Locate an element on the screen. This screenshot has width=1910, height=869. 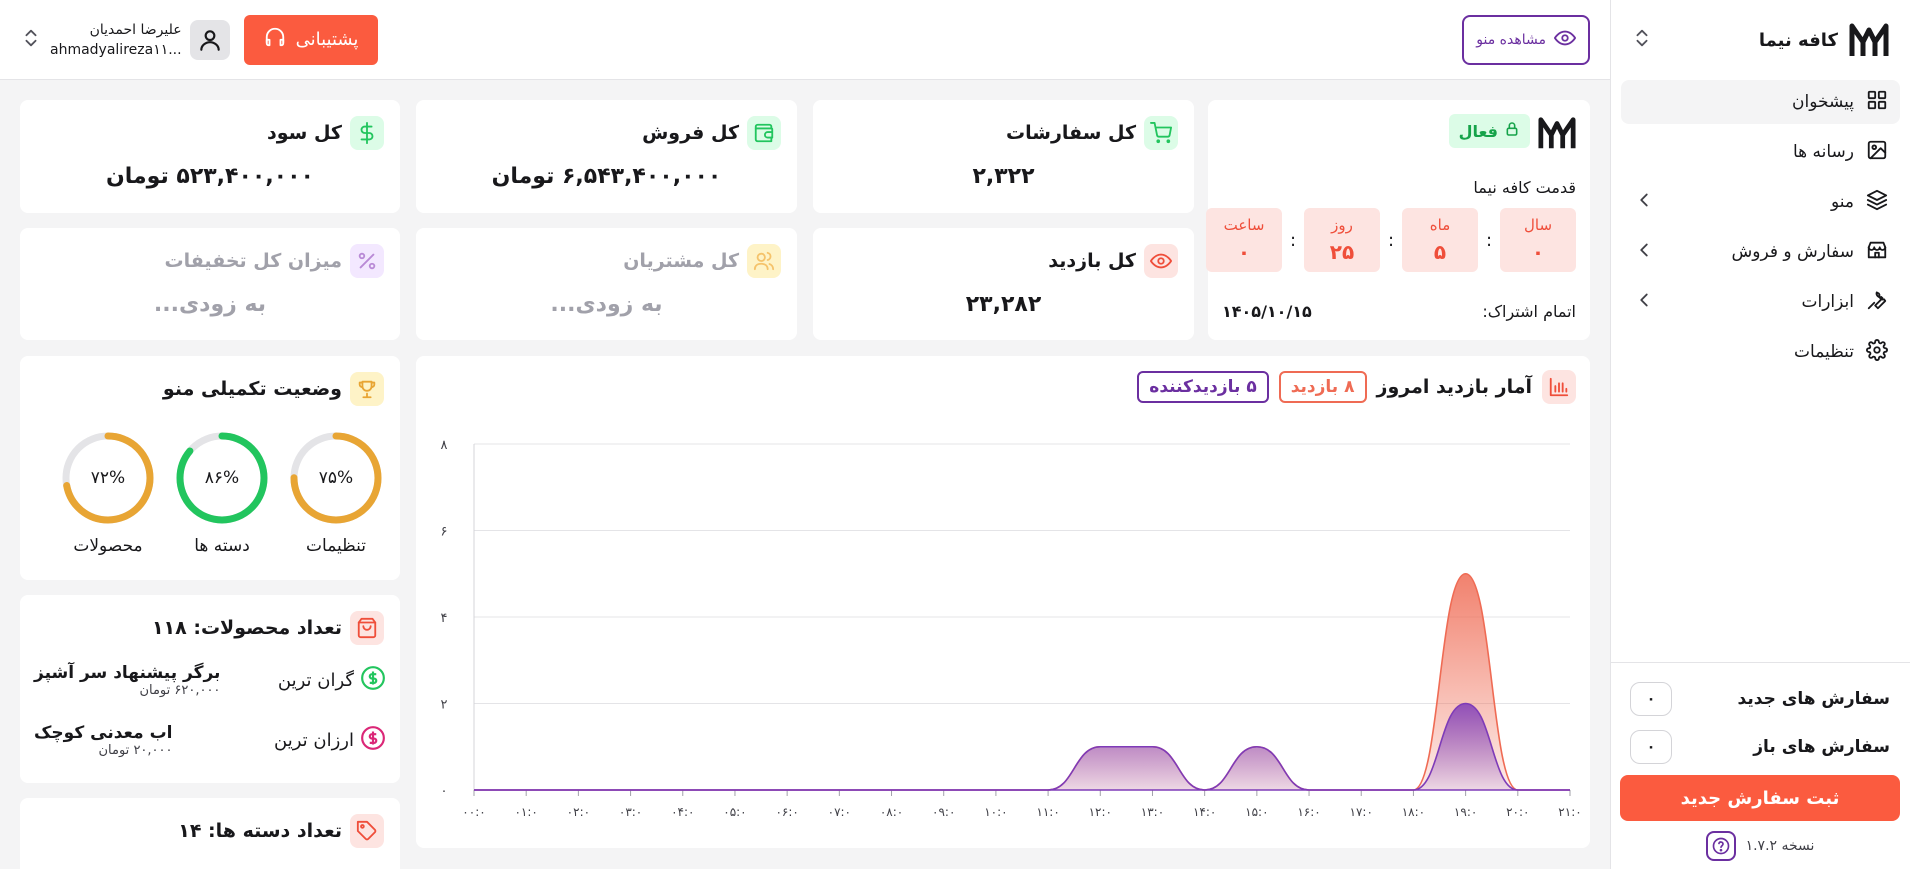
y-tick-label: ۶ is located at coordinates (444, 532).